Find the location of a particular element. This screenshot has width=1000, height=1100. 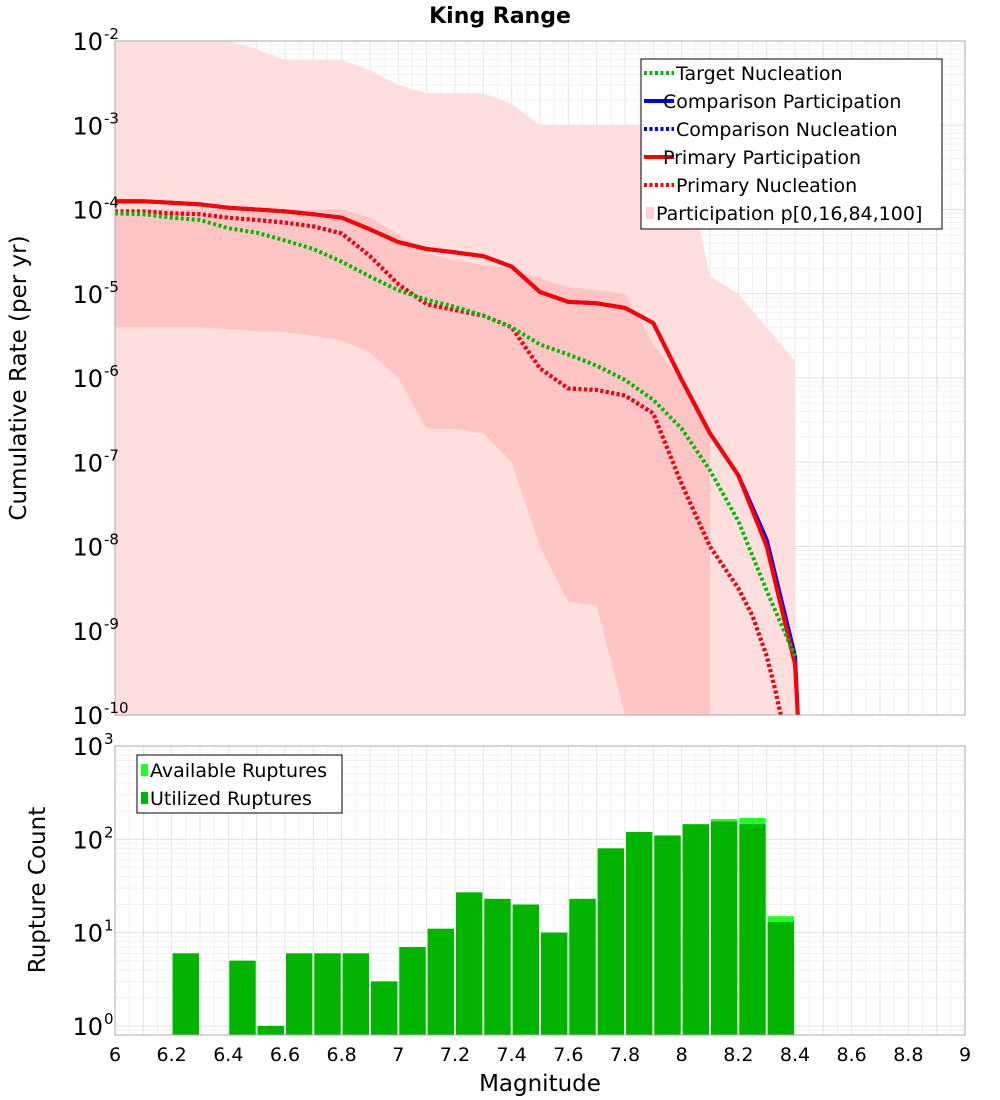

legend-label: Primary Nucleation is located at coordinates (766, 186).